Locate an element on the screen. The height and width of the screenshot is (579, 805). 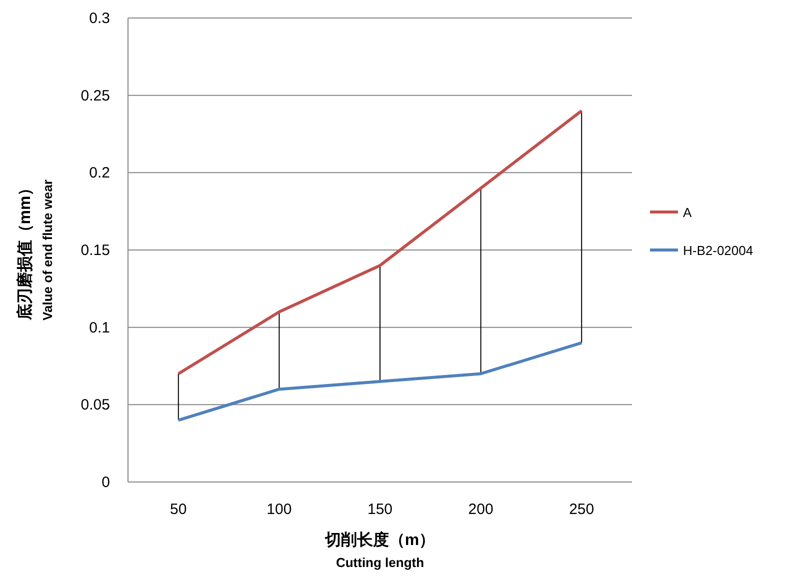
y-tick-label: 0.15 is located at coordinates (95, 250).